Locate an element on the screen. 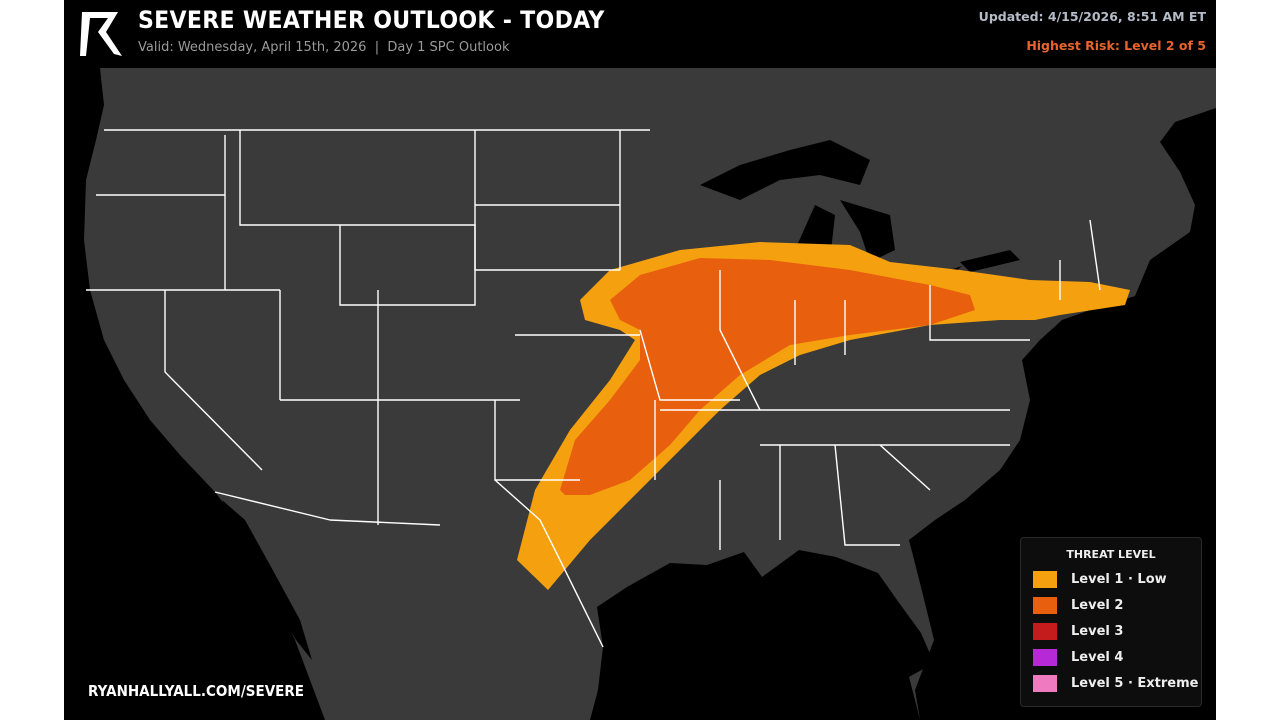 This screenshot has height=720, width=1280. lake-superior is located at coordinates (785, 170).